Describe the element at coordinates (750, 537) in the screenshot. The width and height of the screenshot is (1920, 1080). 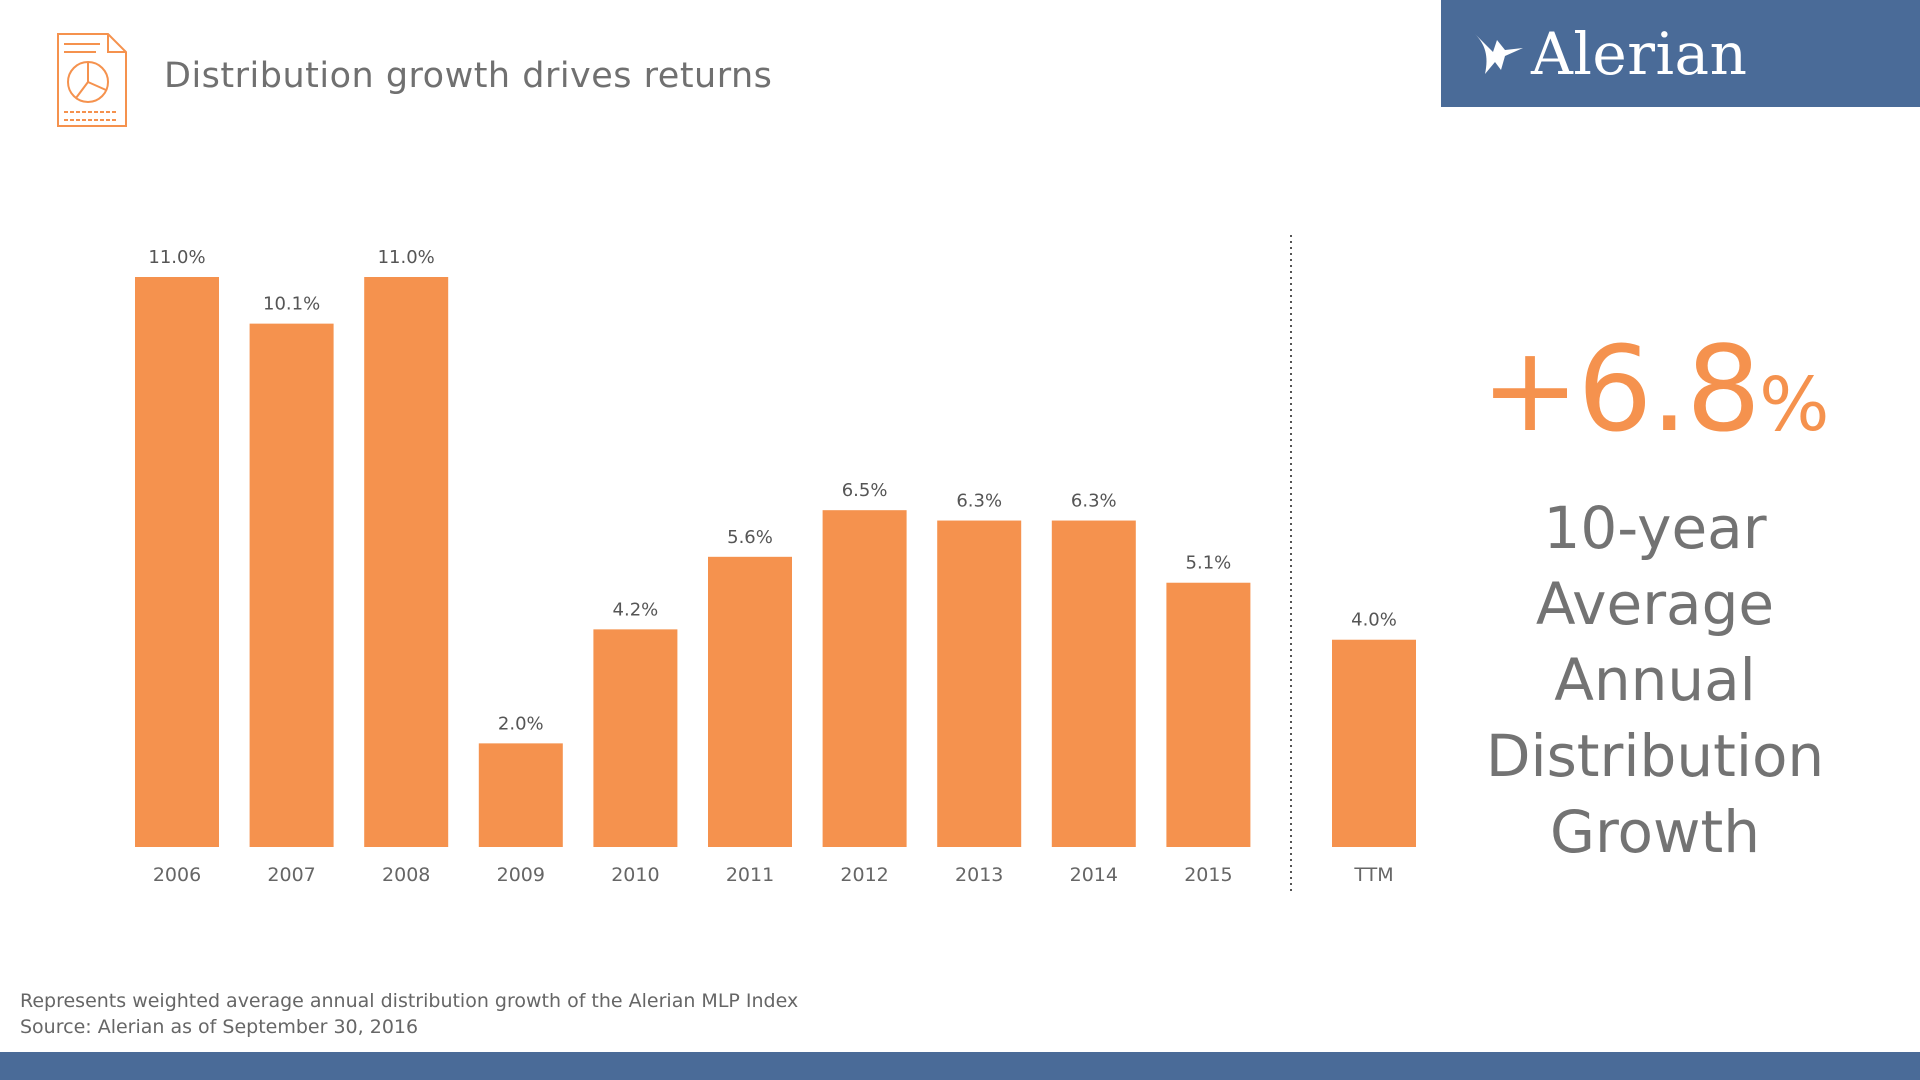
I see `value-label-2011: 5.6%` at that location.